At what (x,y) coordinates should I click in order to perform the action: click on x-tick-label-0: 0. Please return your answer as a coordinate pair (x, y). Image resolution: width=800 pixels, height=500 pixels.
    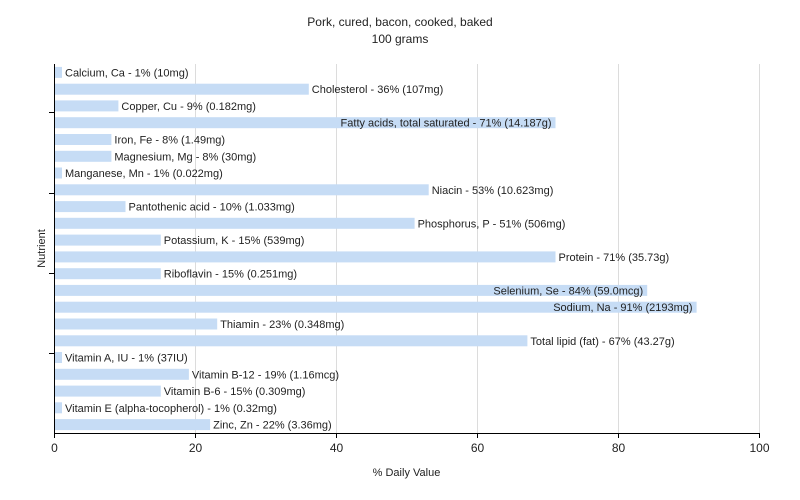
    Looking at the image, I should click on (54, 448).